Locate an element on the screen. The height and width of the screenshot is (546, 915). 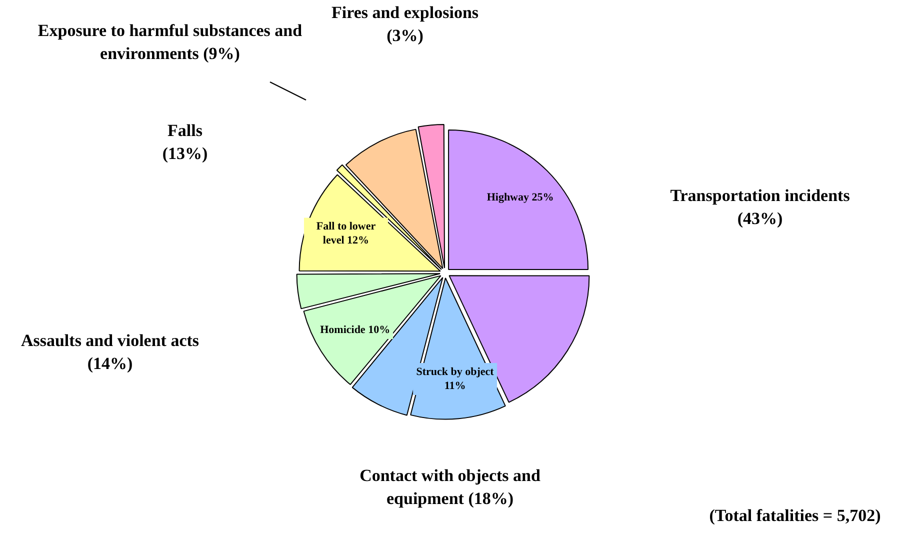
slice-label: Struck by object 11% is located at coordinates (455, 379).